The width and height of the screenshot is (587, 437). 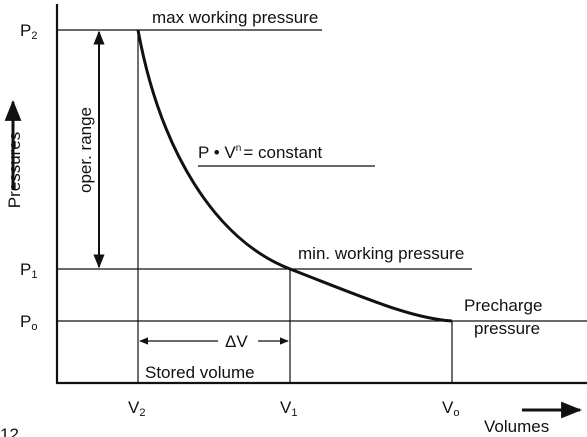 I want to click on delta-label: ΔV, so click(x=236, y=341).